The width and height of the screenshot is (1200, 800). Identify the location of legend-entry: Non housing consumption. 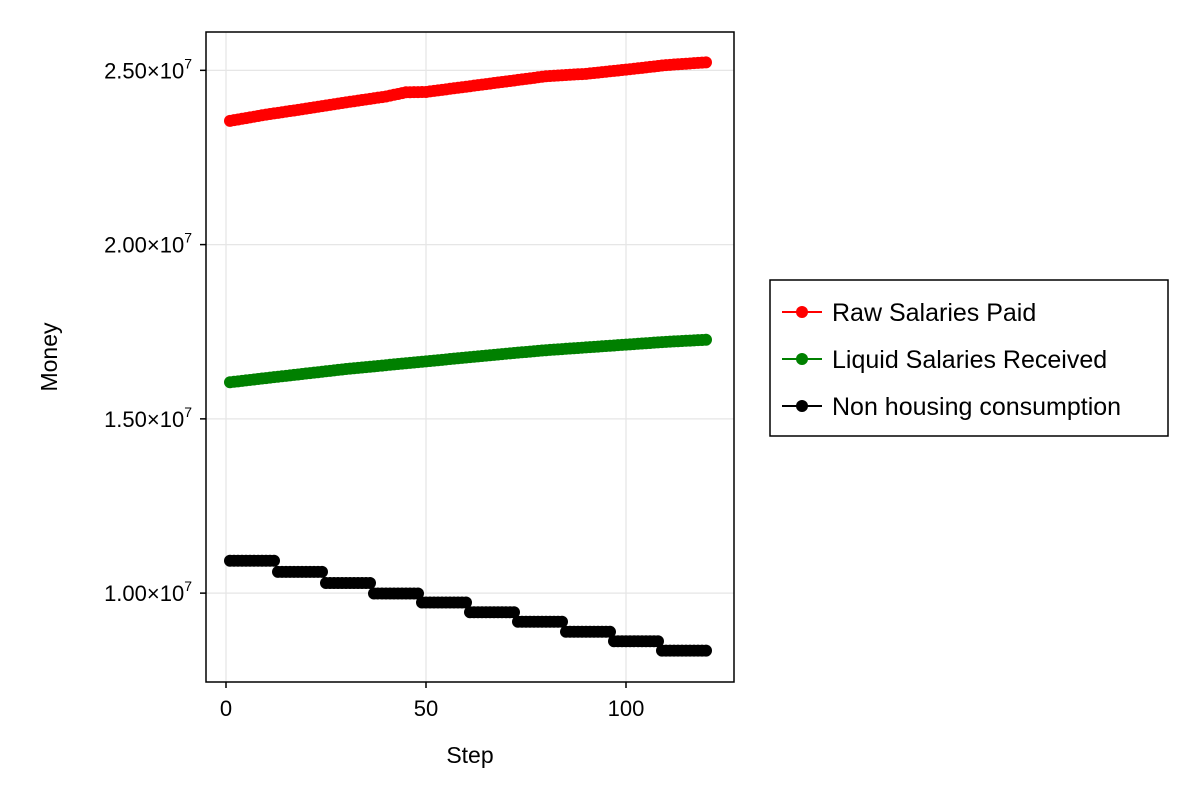
(951, 407).